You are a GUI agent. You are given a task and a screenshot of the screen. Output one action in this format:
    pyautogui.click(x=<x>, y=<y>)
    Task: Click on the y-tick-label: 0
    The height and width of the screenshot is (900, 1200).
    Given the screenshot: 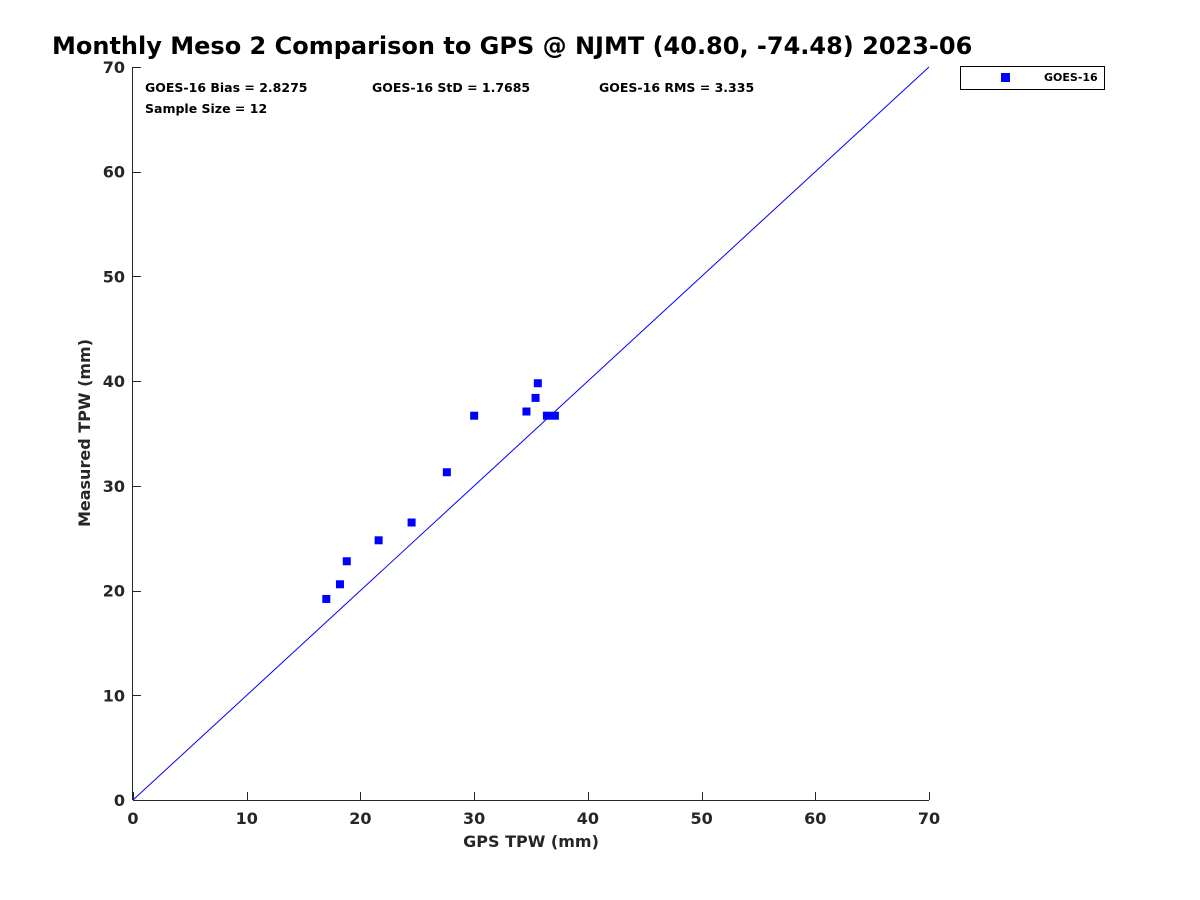 What is the action you would take?
    pyautogui.click(x=119, y=800)
    